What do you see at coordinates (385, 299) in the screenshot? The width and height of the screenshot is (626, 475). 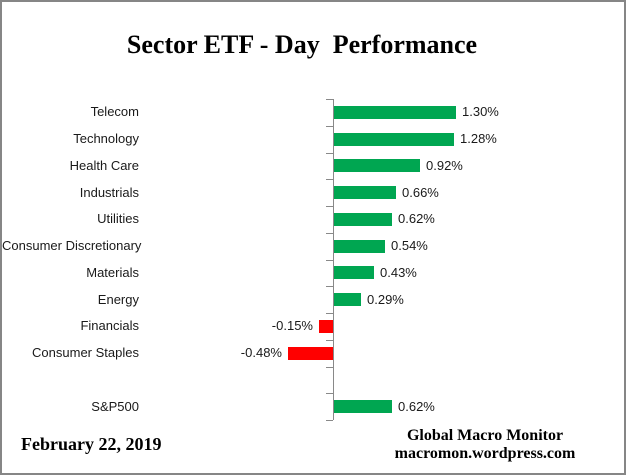 I see `value-label-energy: 0.29%` at bounding box center [385, 299].